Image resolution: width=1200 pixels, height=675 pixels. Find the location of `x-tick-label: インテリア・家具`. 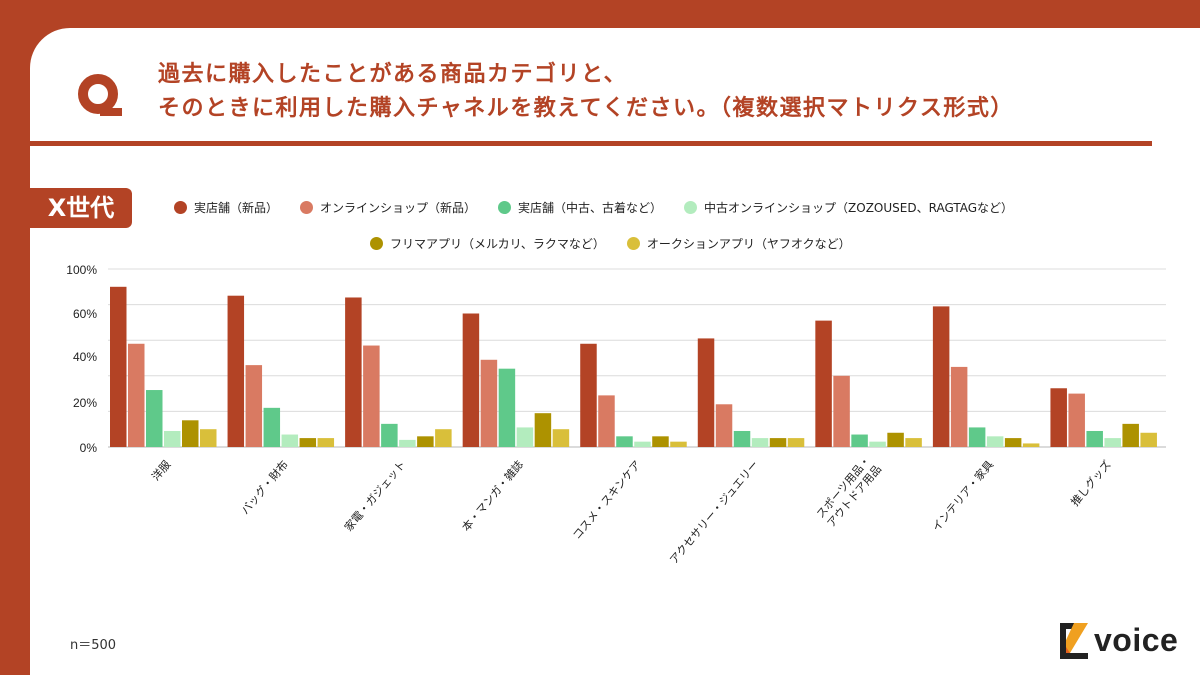

x-tick-label: インテリア・家具 is located at coordinates (962, 496).